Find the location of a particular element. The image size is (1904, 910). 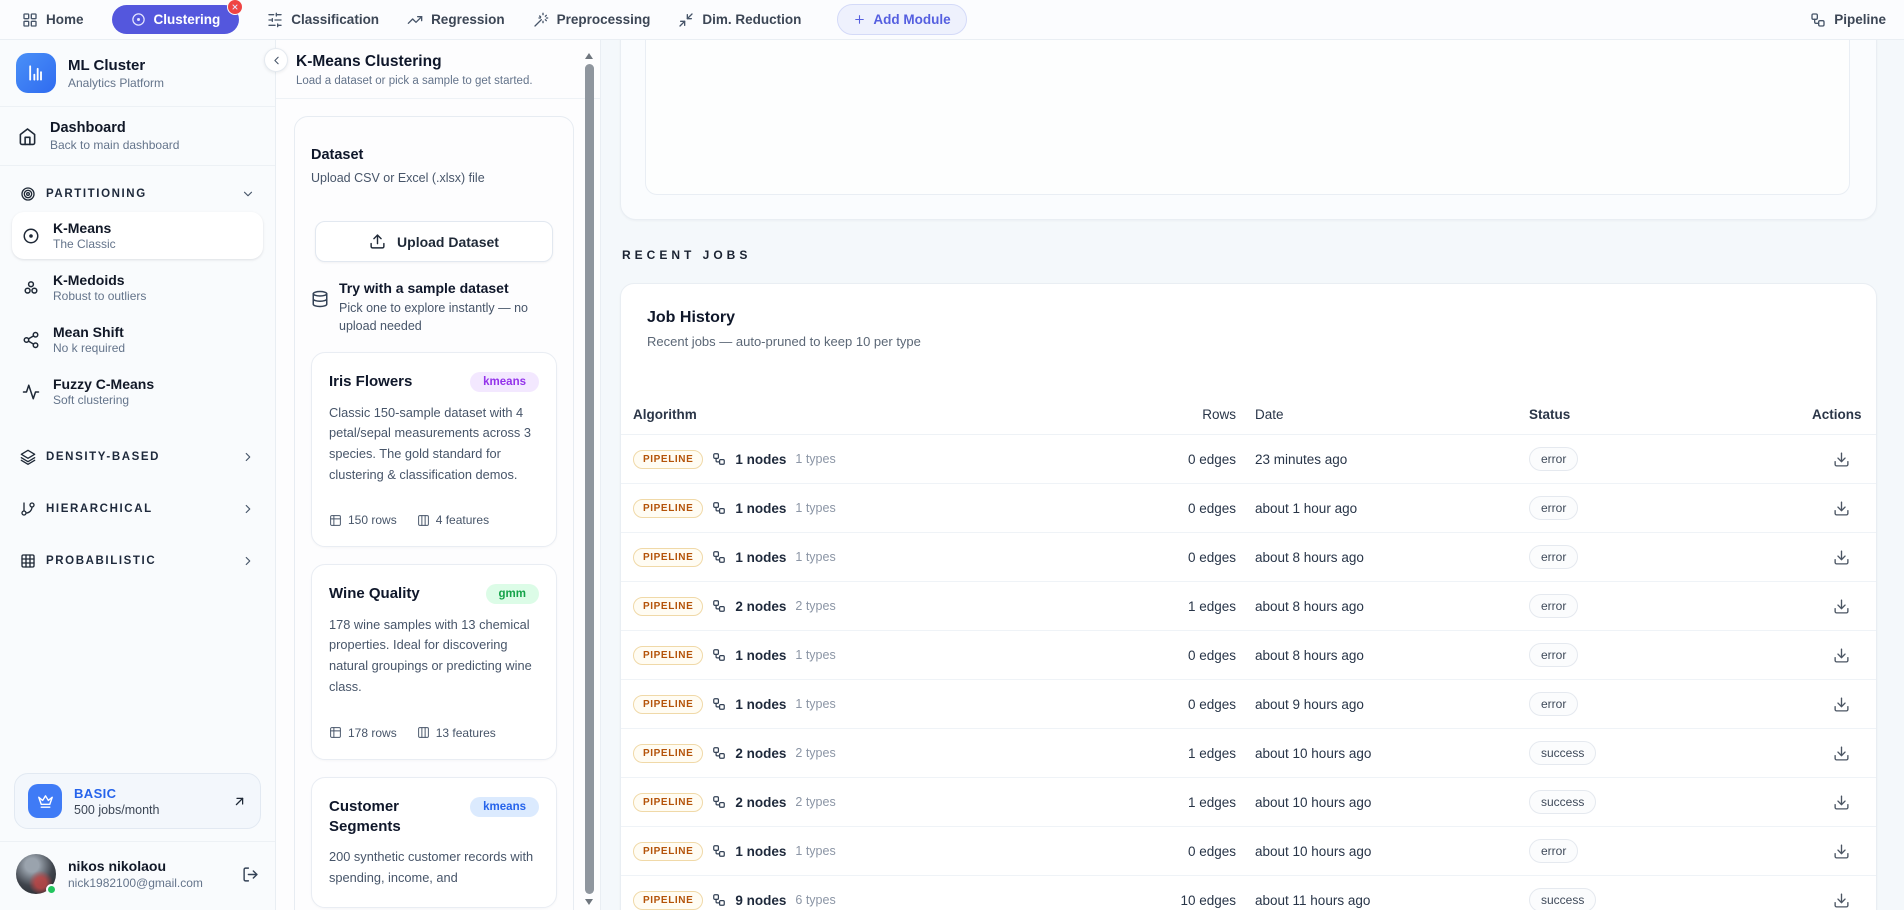

job-date: about 1 hour ago is located at coordinates (1306, 508).